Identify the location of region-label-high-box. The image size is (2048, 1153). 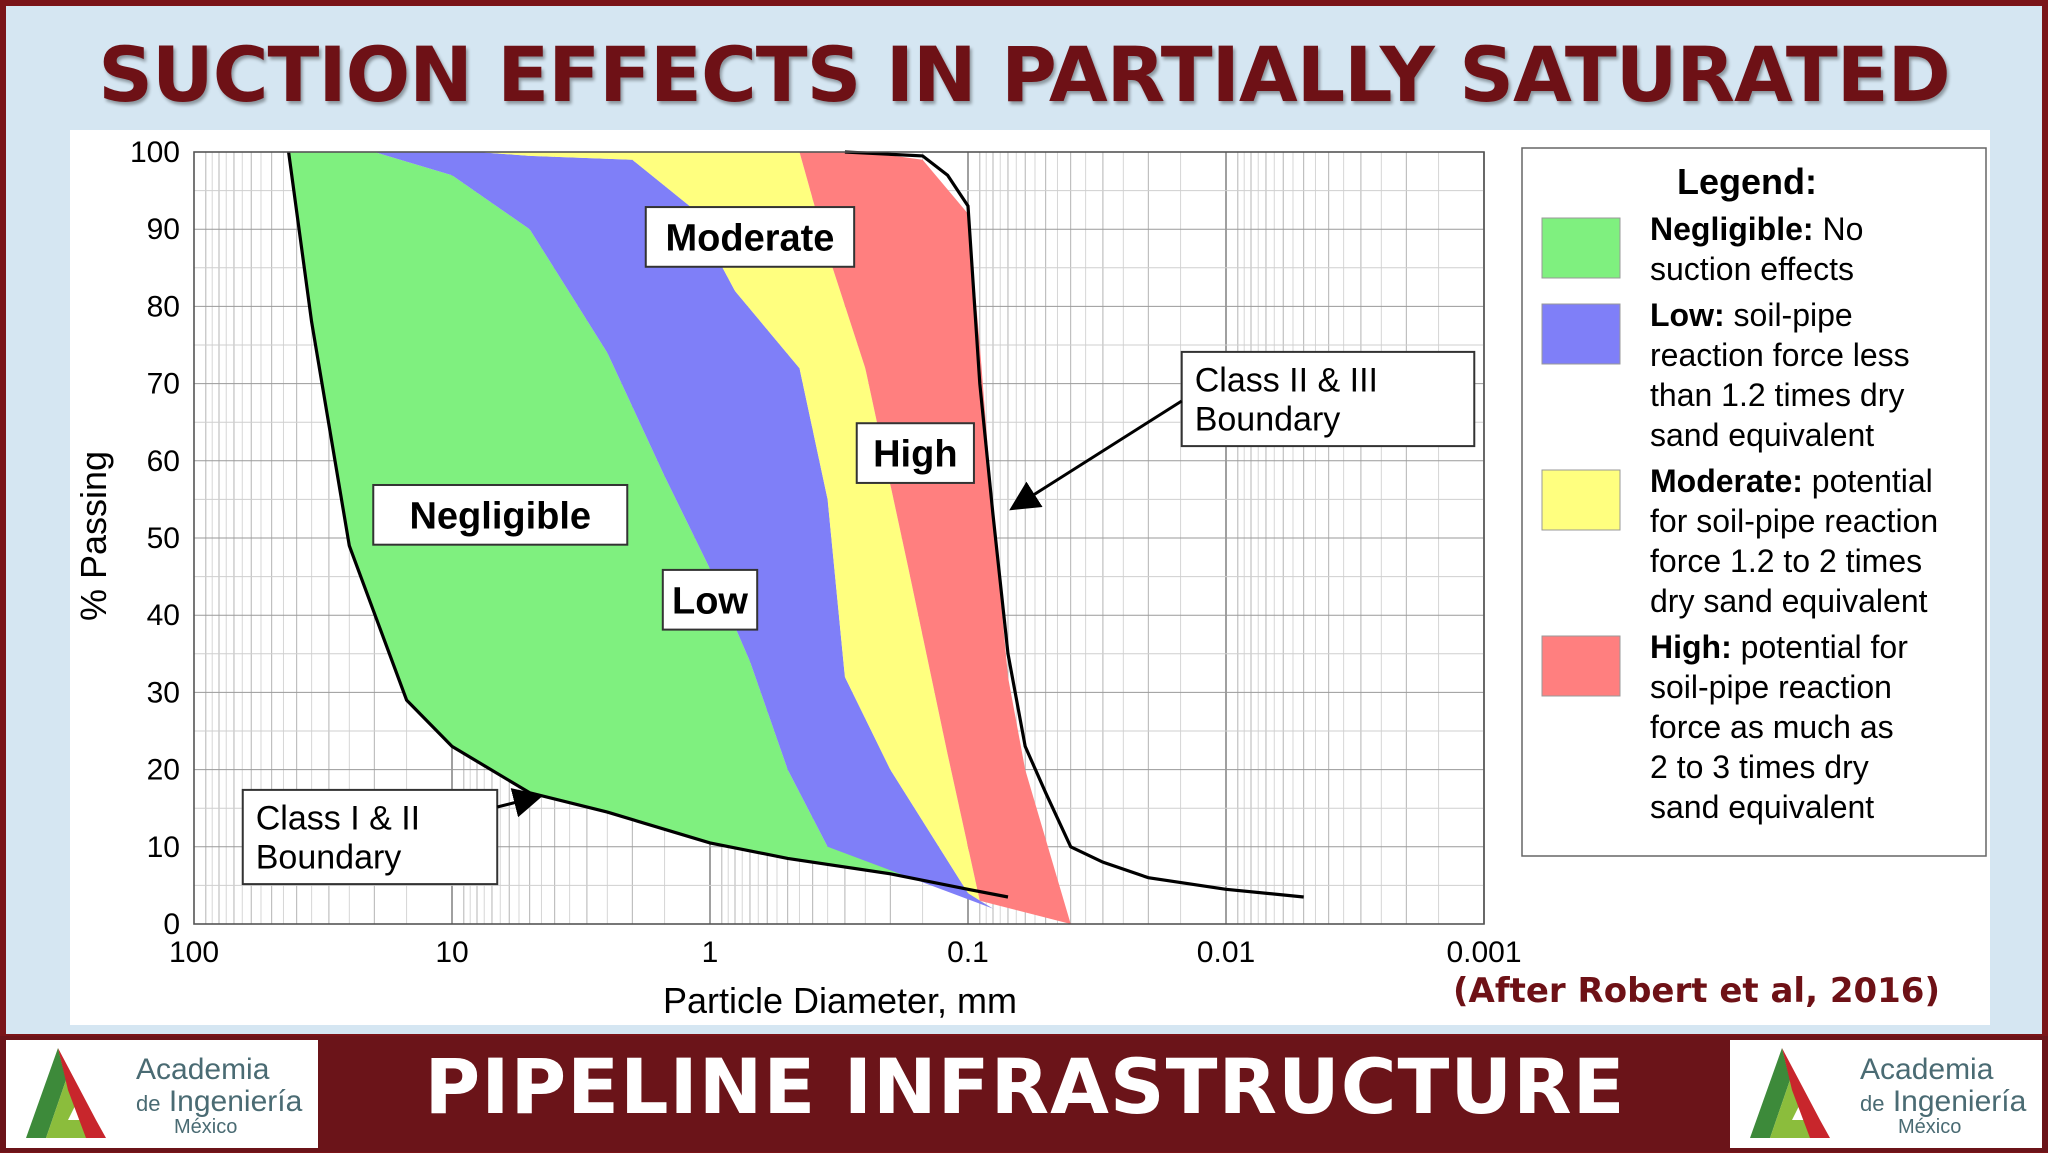
(915, 453).